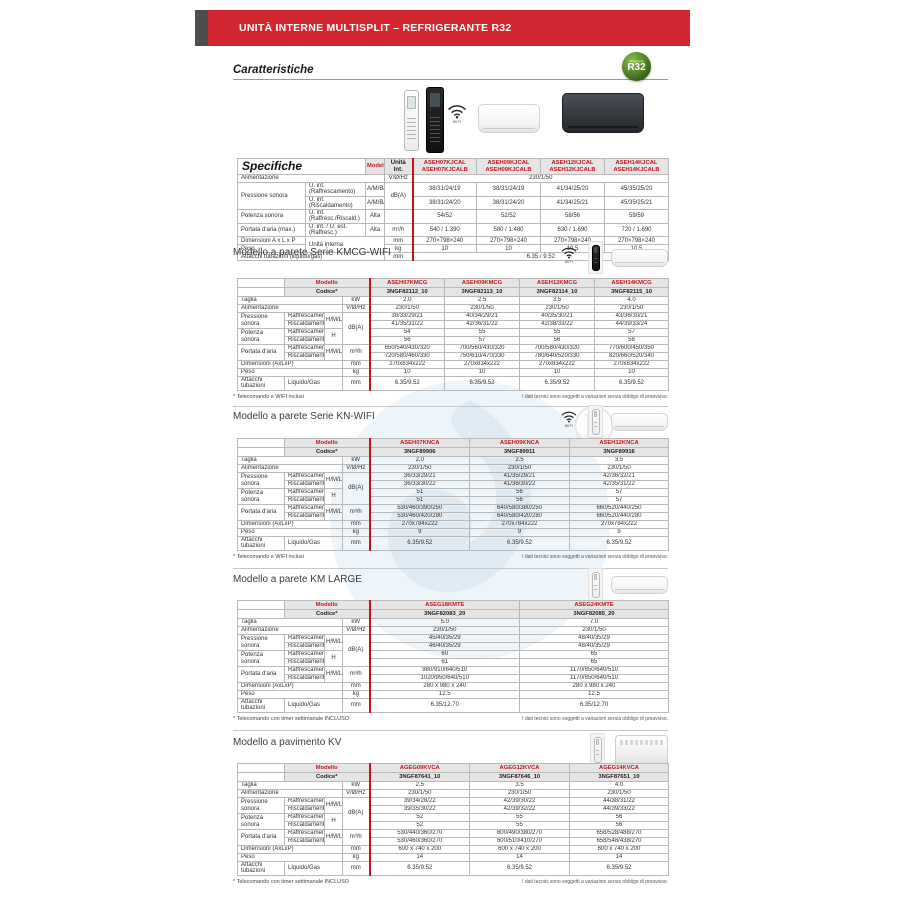 This screenshot has height=900, width=900. I want to click on table-cell: 780/640/520/330, so click(557, 356).